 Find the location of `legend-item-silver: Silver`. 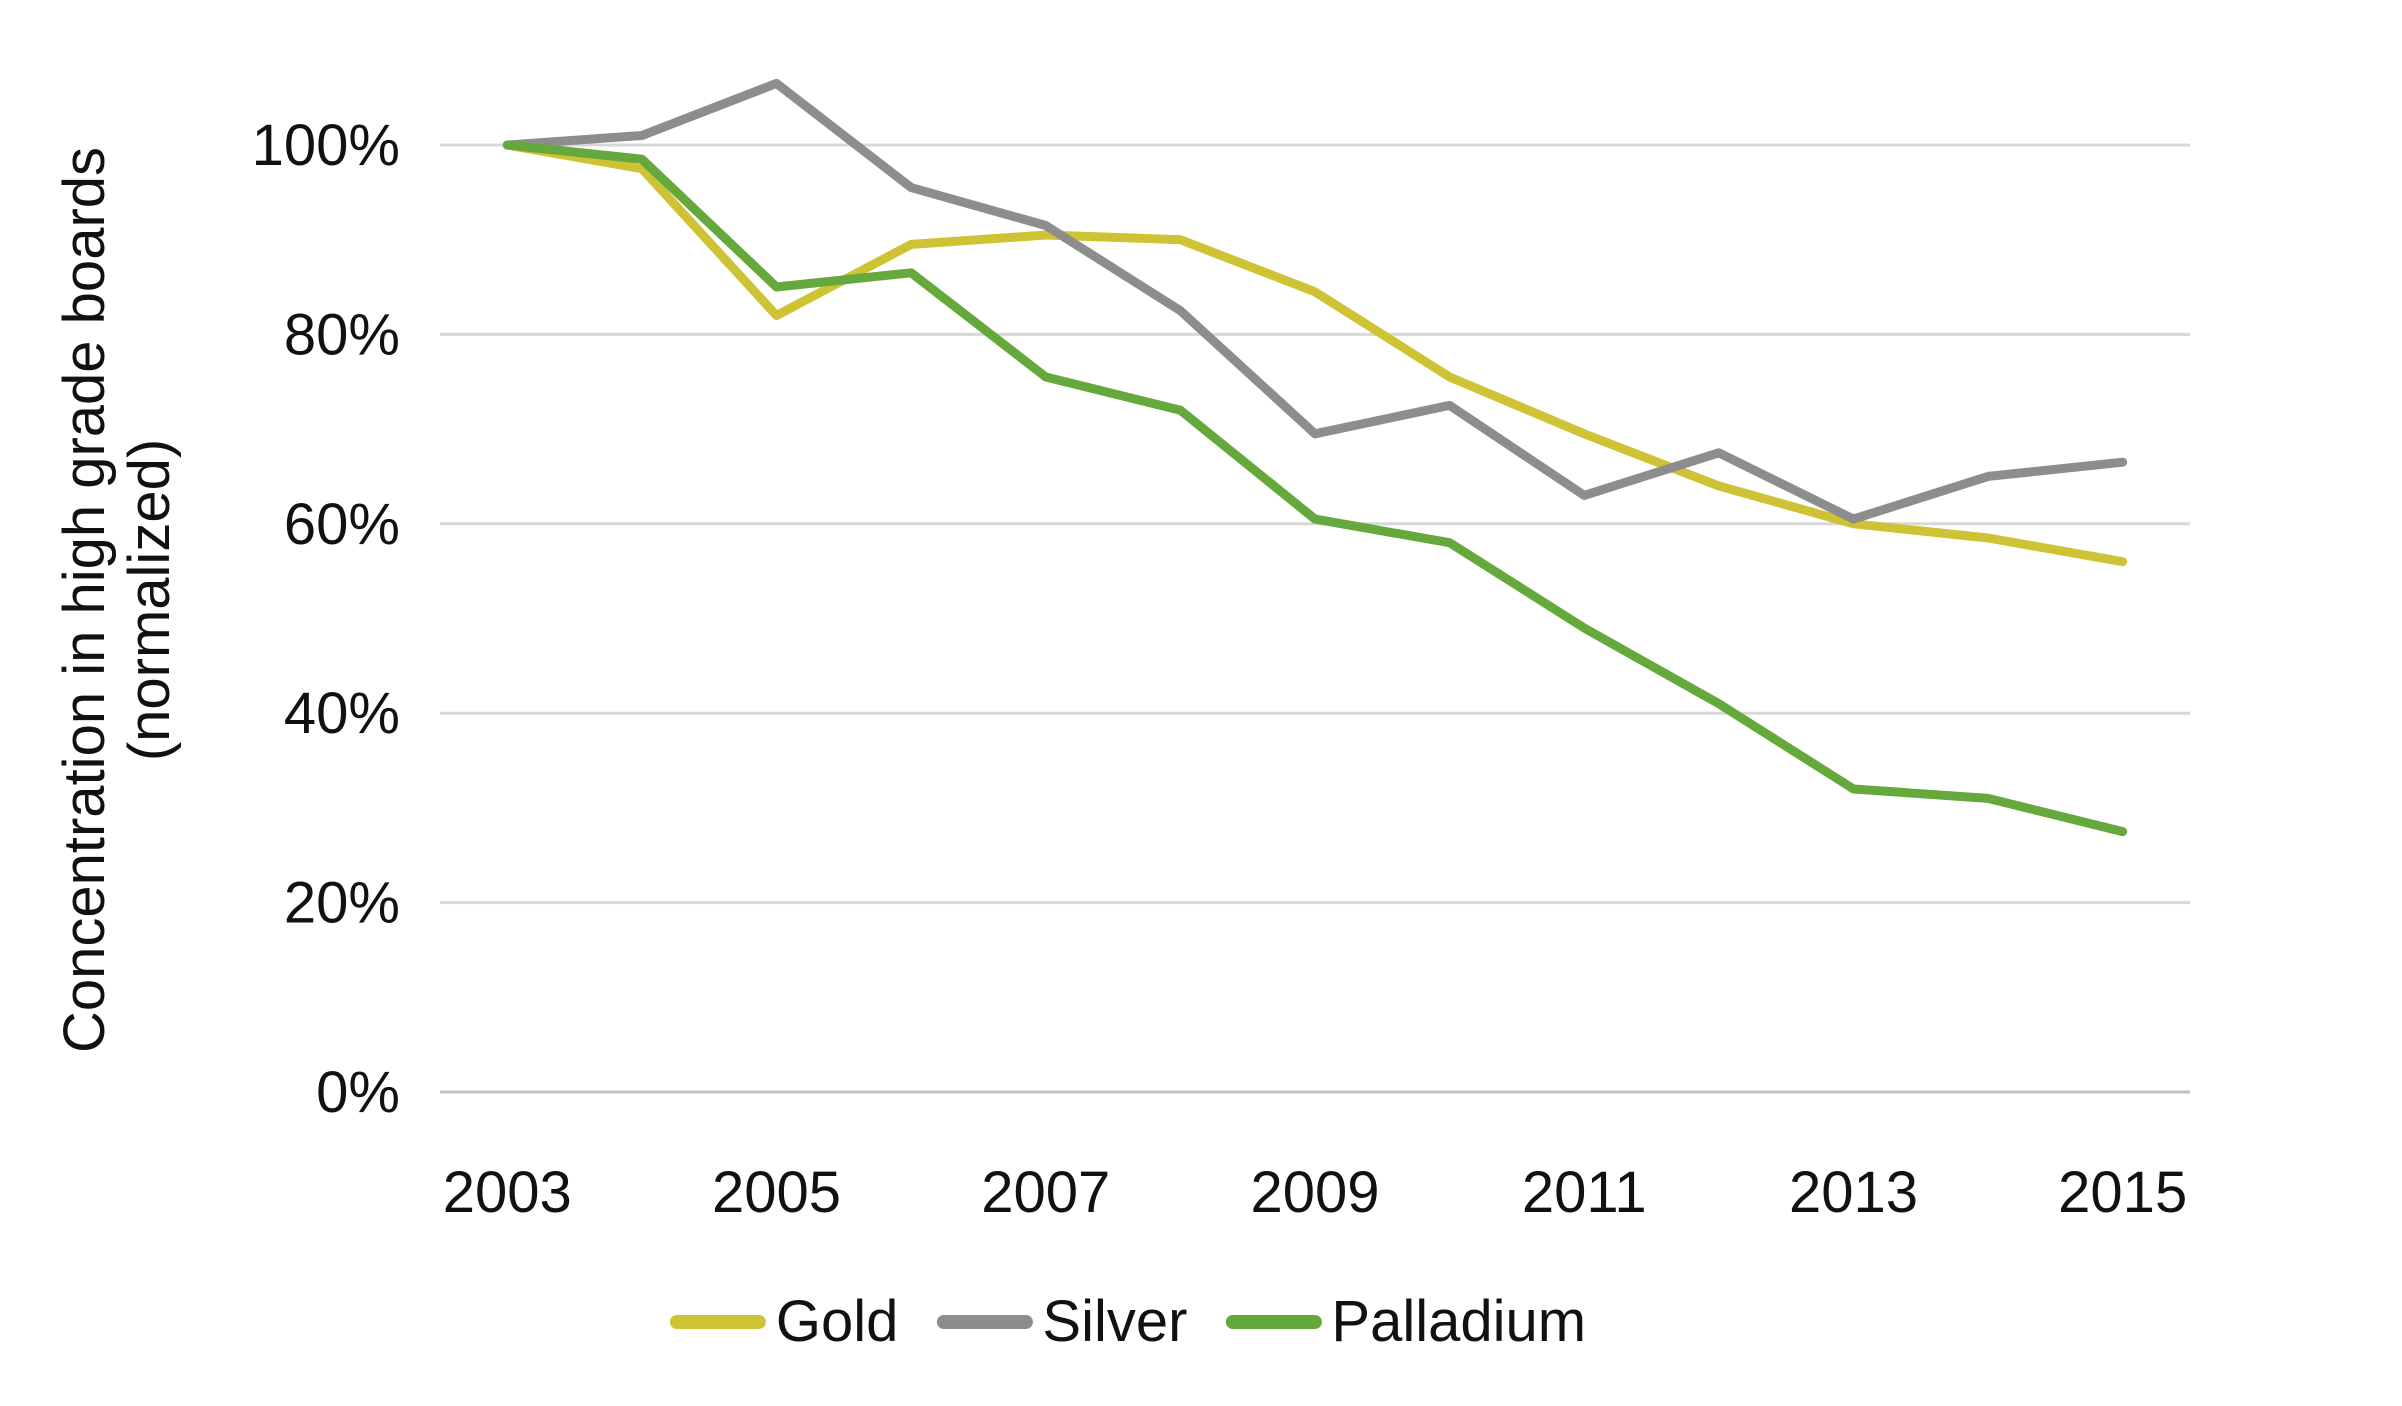

legend-item-silver: Silver is located at coordinates (1061, 1321).